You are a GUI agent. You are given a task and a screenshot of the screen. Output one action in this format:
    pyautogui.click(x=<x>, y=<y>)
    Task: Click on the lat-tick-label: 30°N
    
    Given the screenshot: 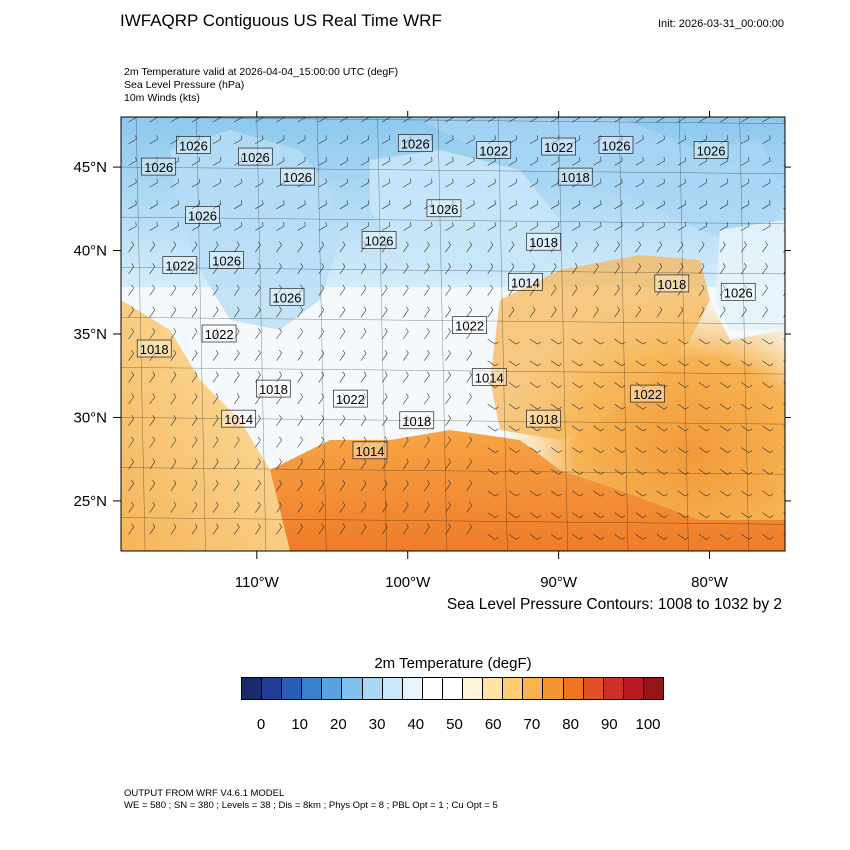 What is the action you would take?
    pyautogui.click(x=90, y=417)
    